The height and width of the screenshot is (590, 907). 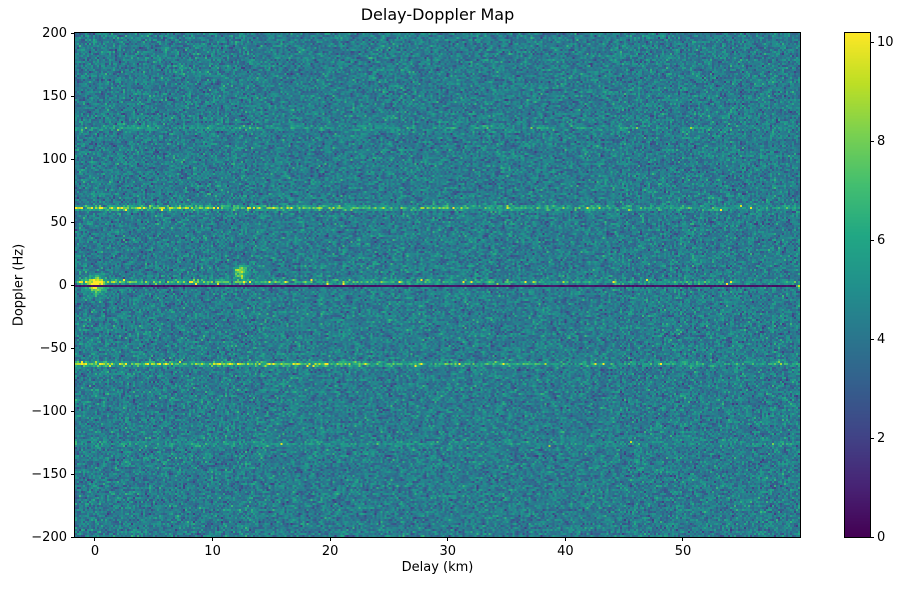 I want to click on x-tick-label: 30, so click(x=448, y=551).